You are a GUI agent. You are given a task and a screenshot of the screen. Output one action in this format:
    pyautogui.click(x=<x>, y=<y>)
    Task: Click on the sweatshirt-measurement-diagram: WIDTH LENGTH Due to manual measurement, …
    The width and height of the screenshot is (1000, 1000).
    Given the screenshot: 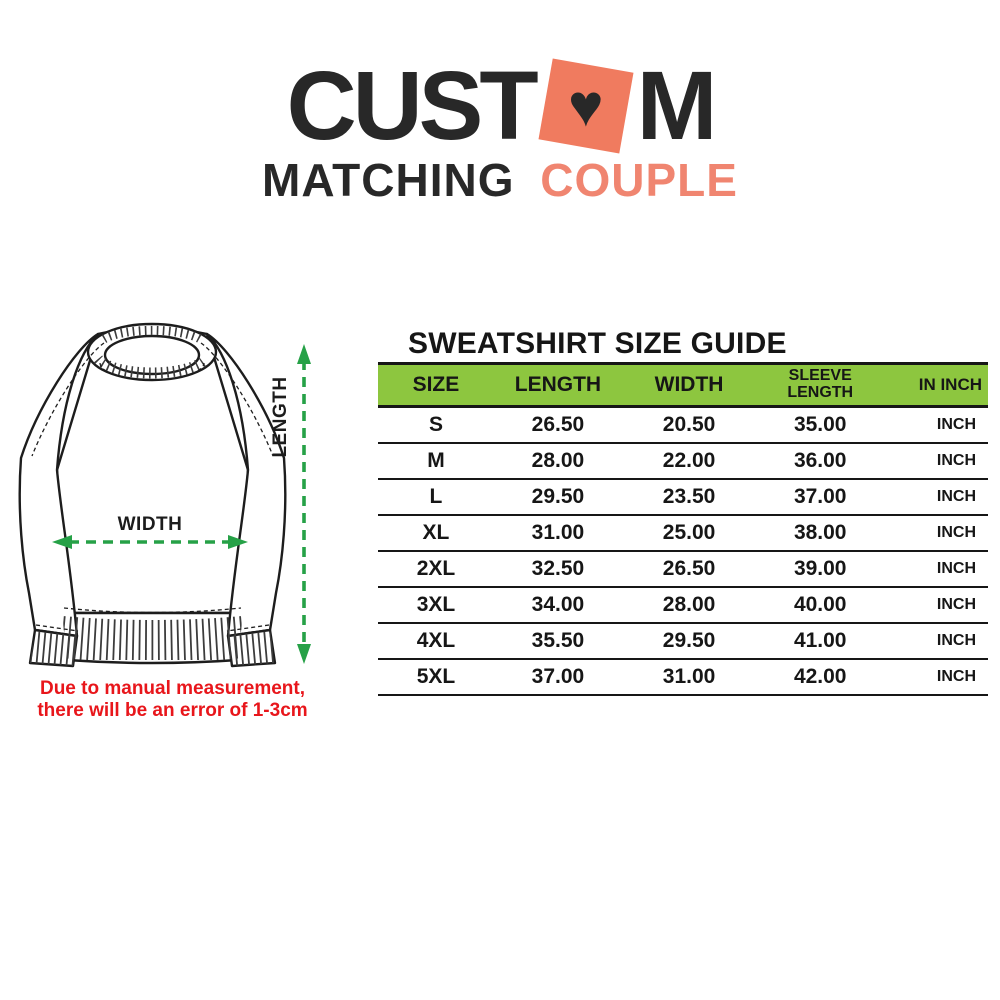 What is the action you would take?
    pyautogui.click(x=172, y=520)
    